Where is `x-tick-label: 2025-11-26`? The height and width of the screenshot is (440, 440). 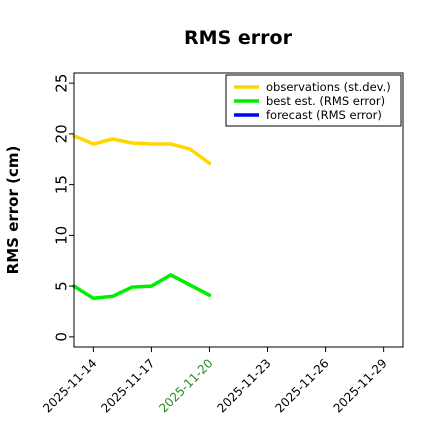
x-tick-label: 2025-11-26 is located at coordinates (301, 385).